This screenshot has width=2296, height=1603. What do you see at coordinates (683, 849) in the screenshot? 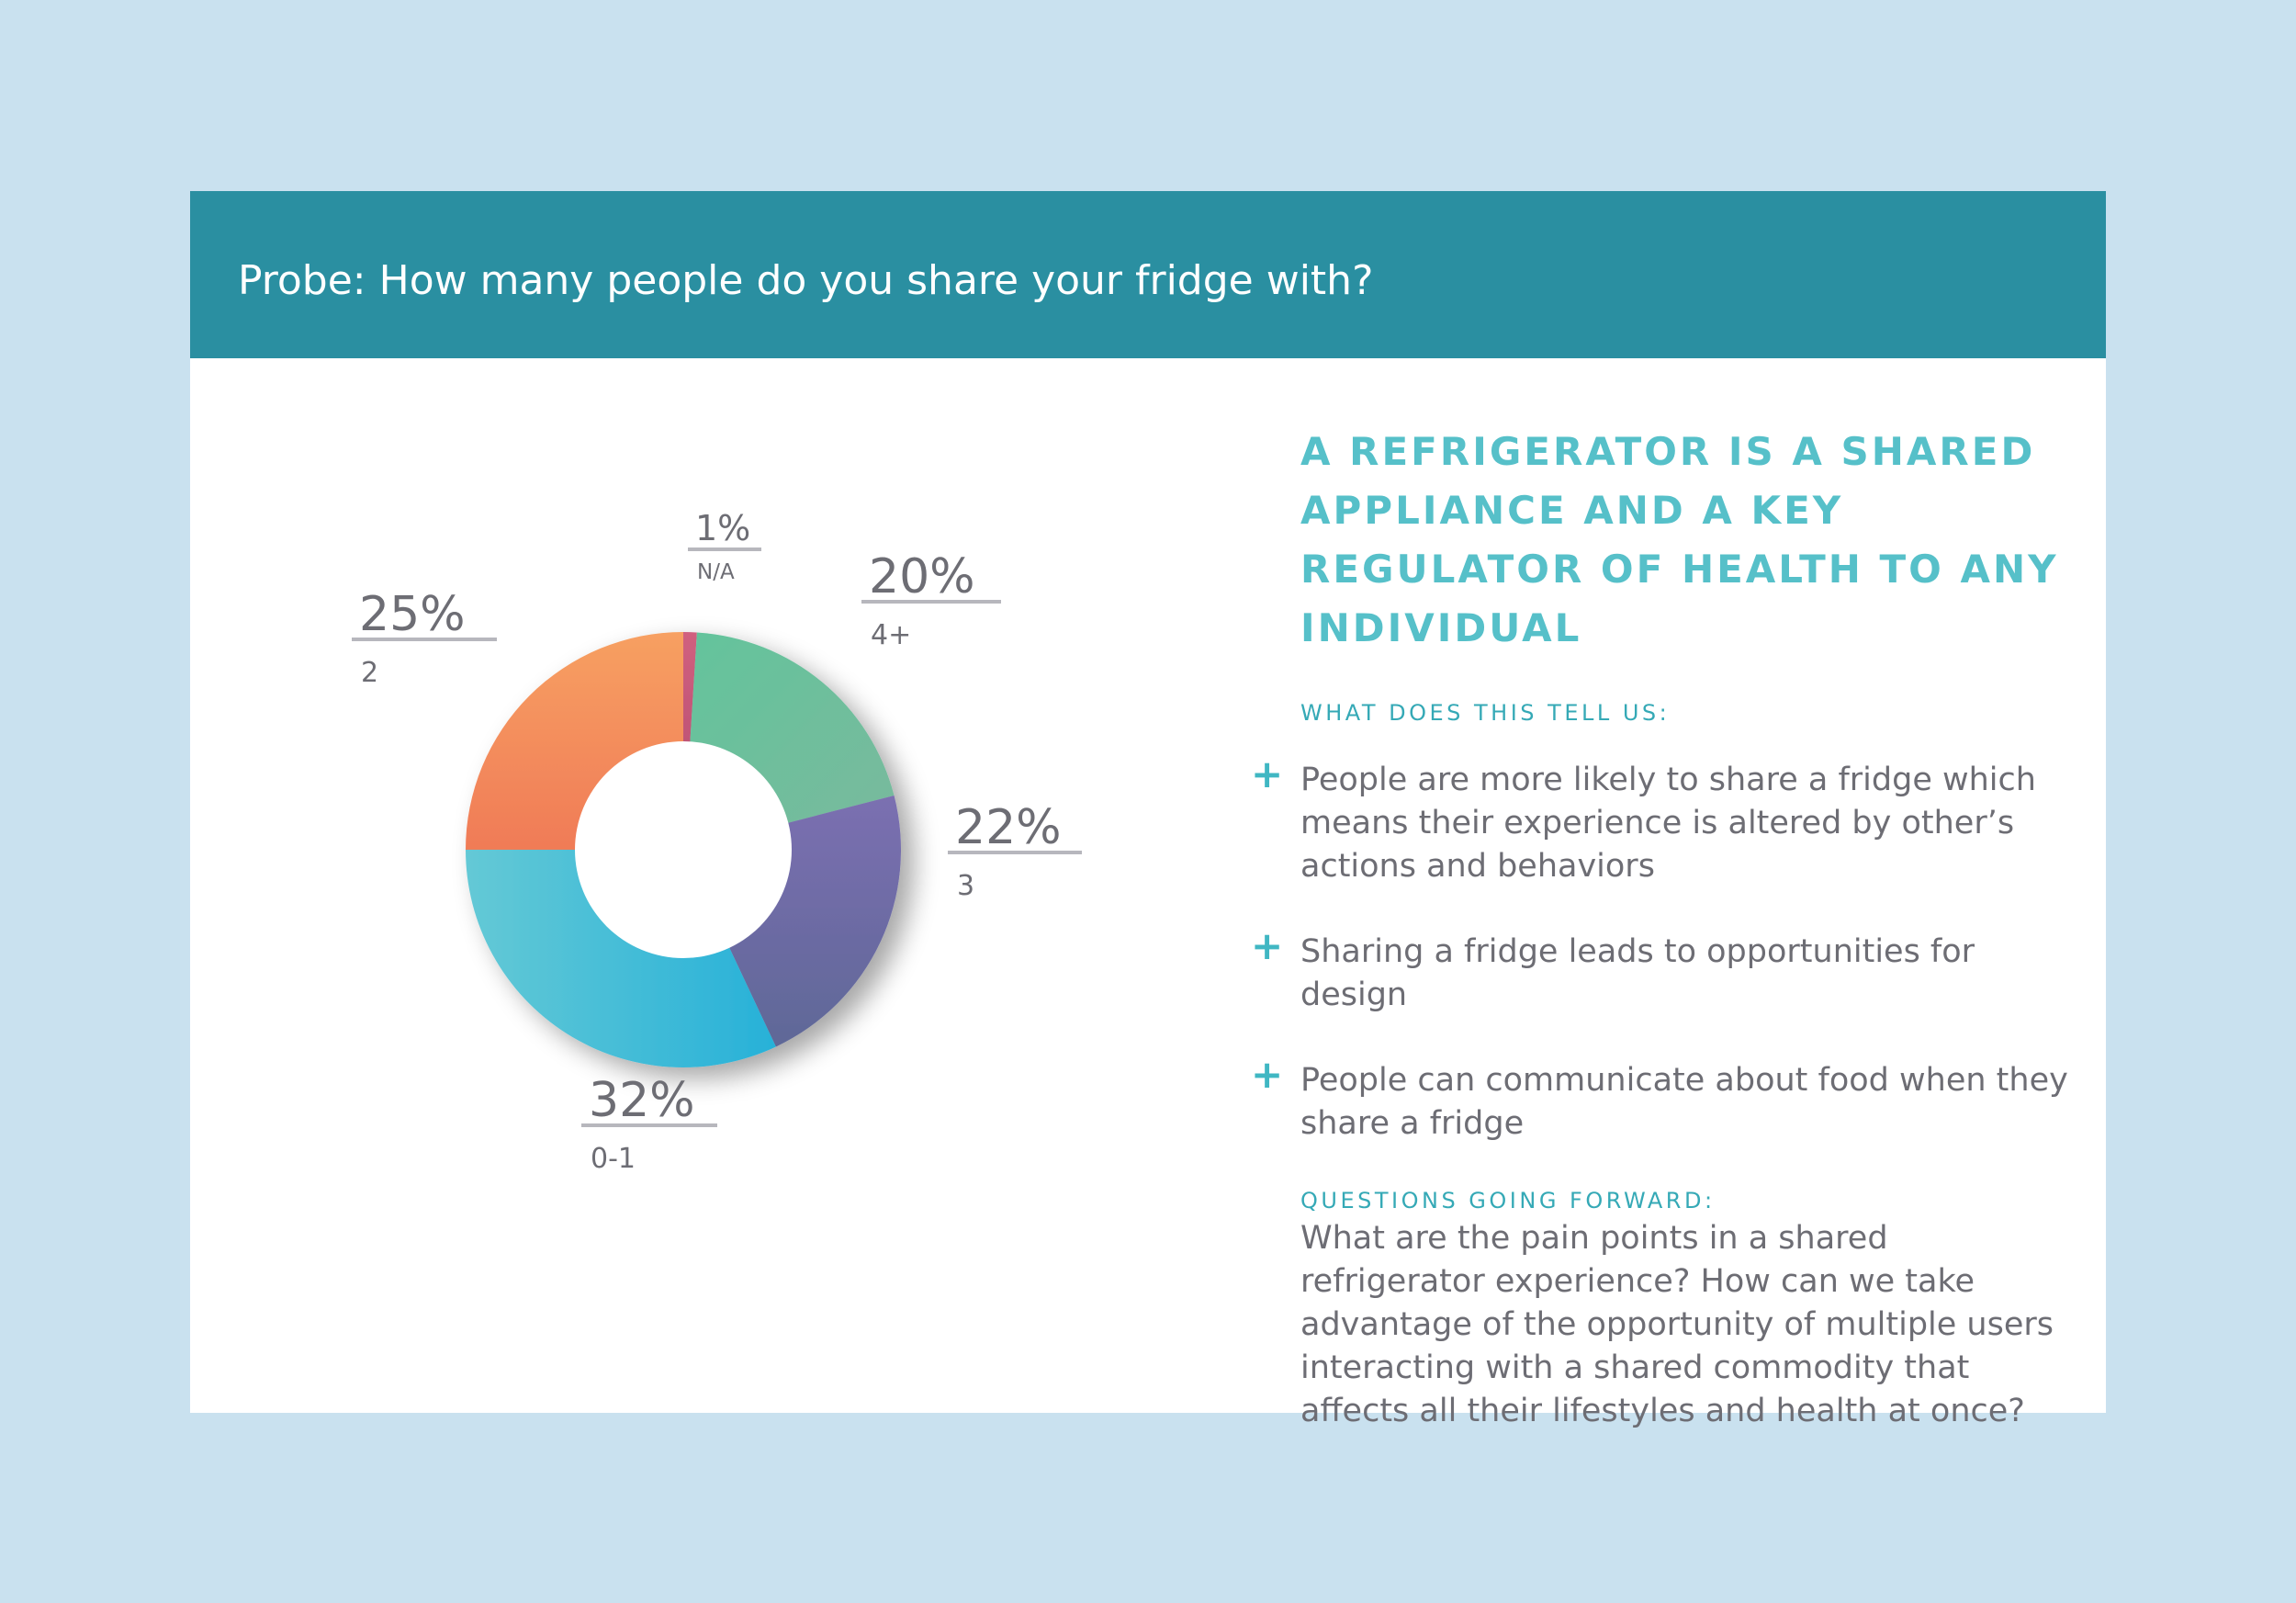
I see `donut-hole` at bounding box center [683, 849].